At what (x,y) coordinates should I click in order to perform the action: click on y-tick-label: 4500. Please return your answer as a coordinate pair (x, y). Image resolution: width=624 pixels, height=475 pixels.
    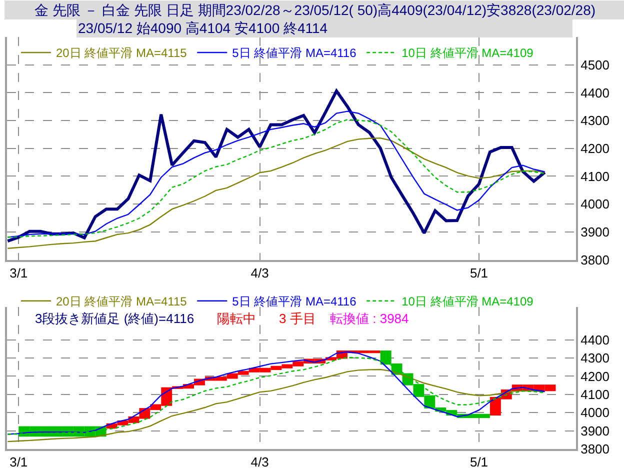
    Looking at the image, I should click on (595, 64).